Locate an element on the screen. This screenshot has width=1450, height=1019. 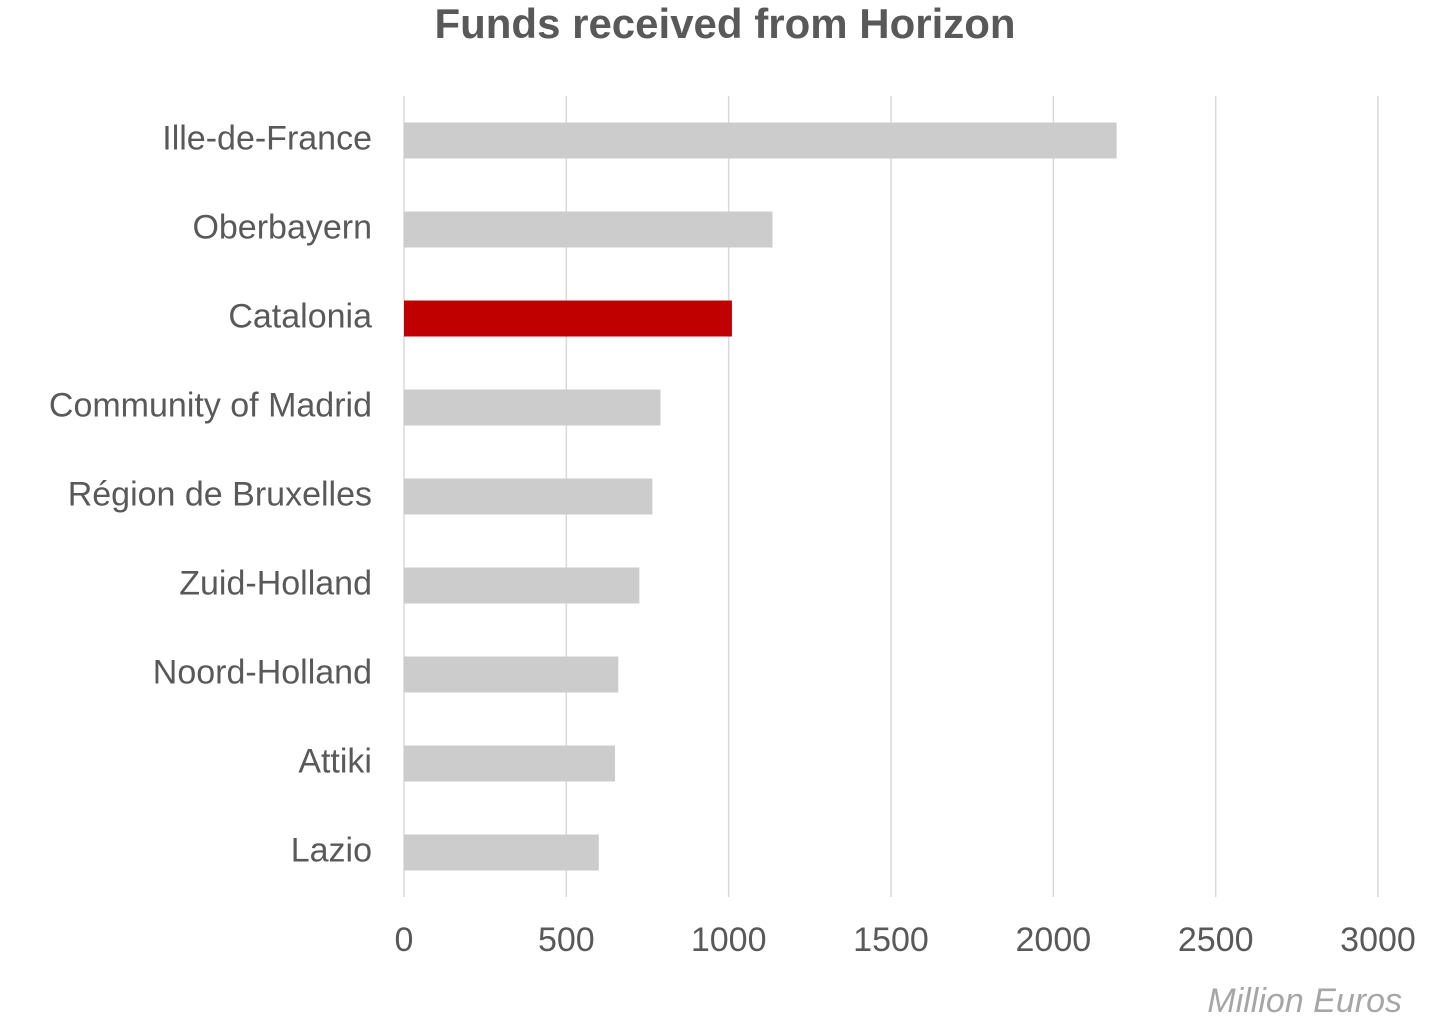
y-tick-label: Région de Bruxelles is located at coordinates (220, 494).